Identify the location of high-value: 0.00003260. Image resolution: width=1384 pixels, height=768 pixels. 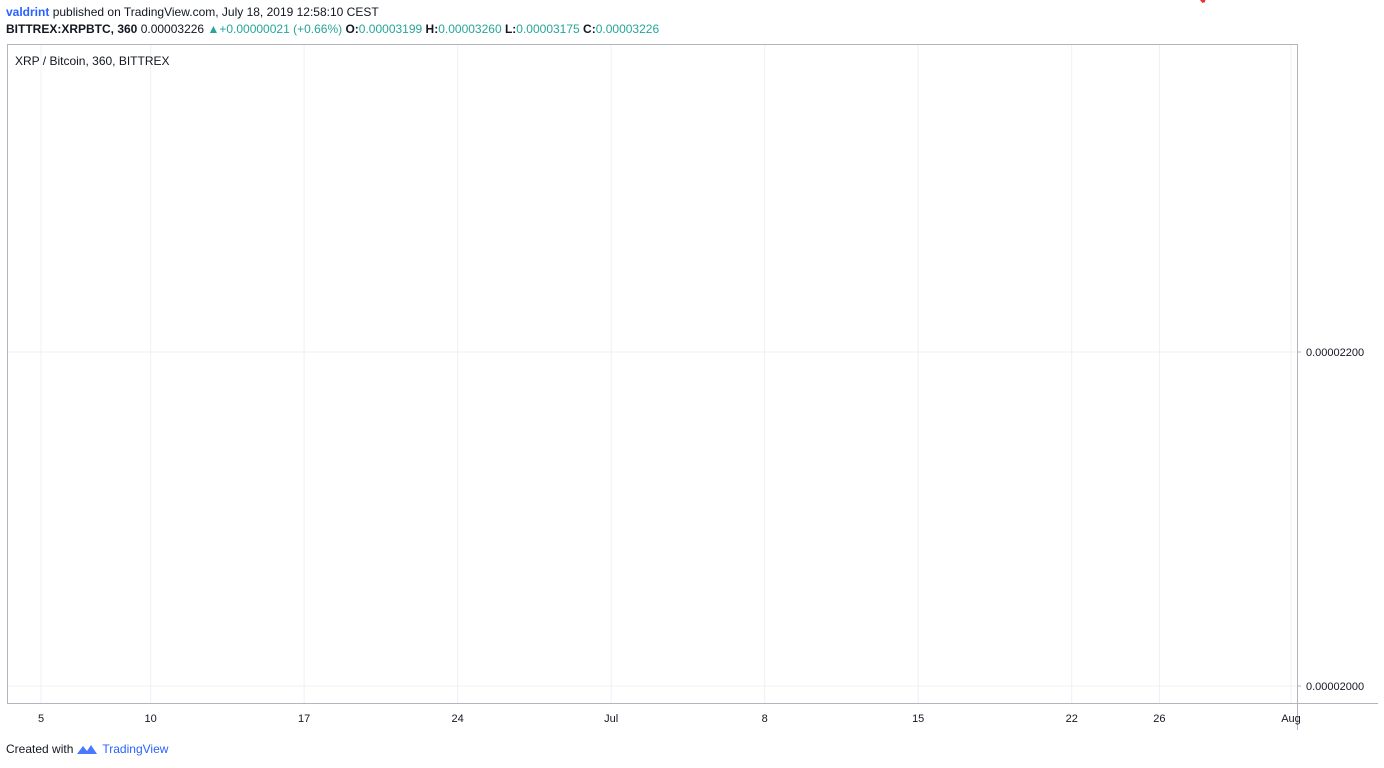
(470, 29).